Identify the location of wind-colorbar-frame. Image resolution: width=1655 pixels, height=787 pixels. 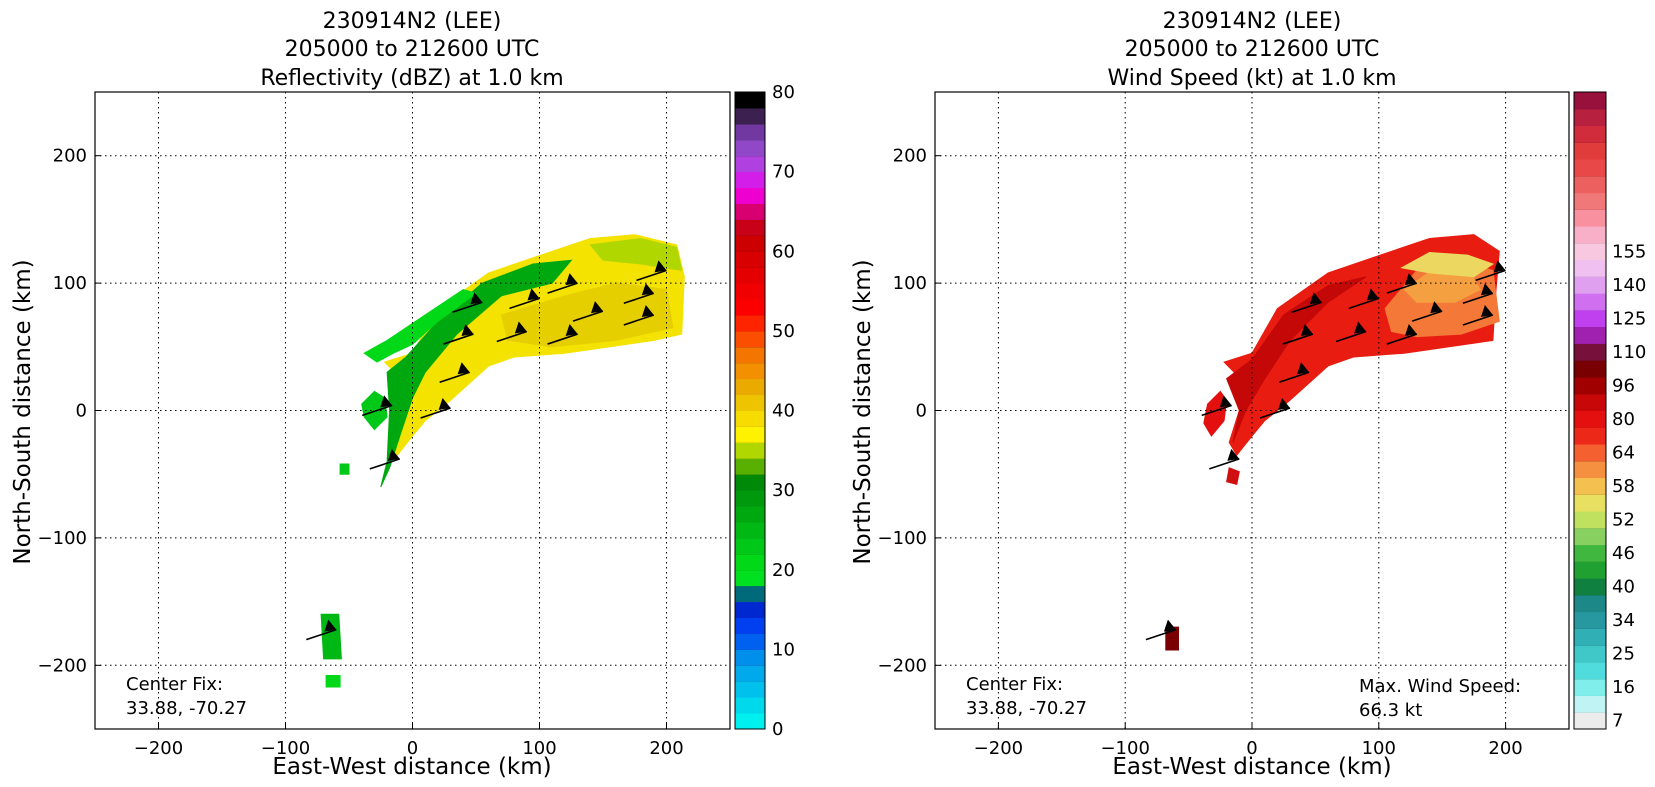
(1590, 410).